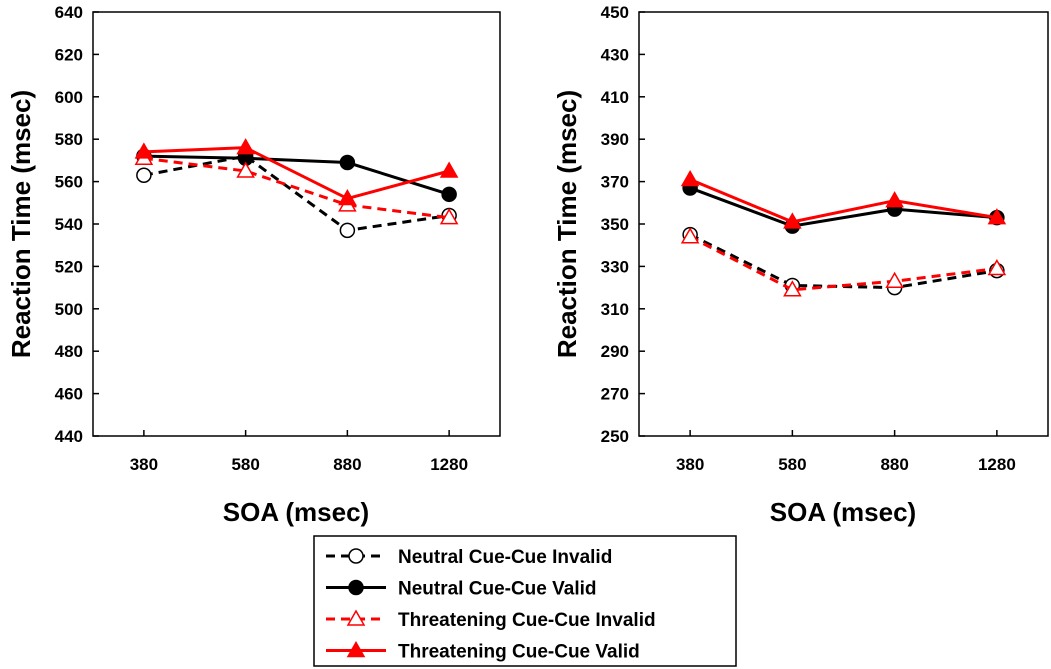 The image size is (1051, 669). I want to click on y-tick-label: 250, so click(615, 436).